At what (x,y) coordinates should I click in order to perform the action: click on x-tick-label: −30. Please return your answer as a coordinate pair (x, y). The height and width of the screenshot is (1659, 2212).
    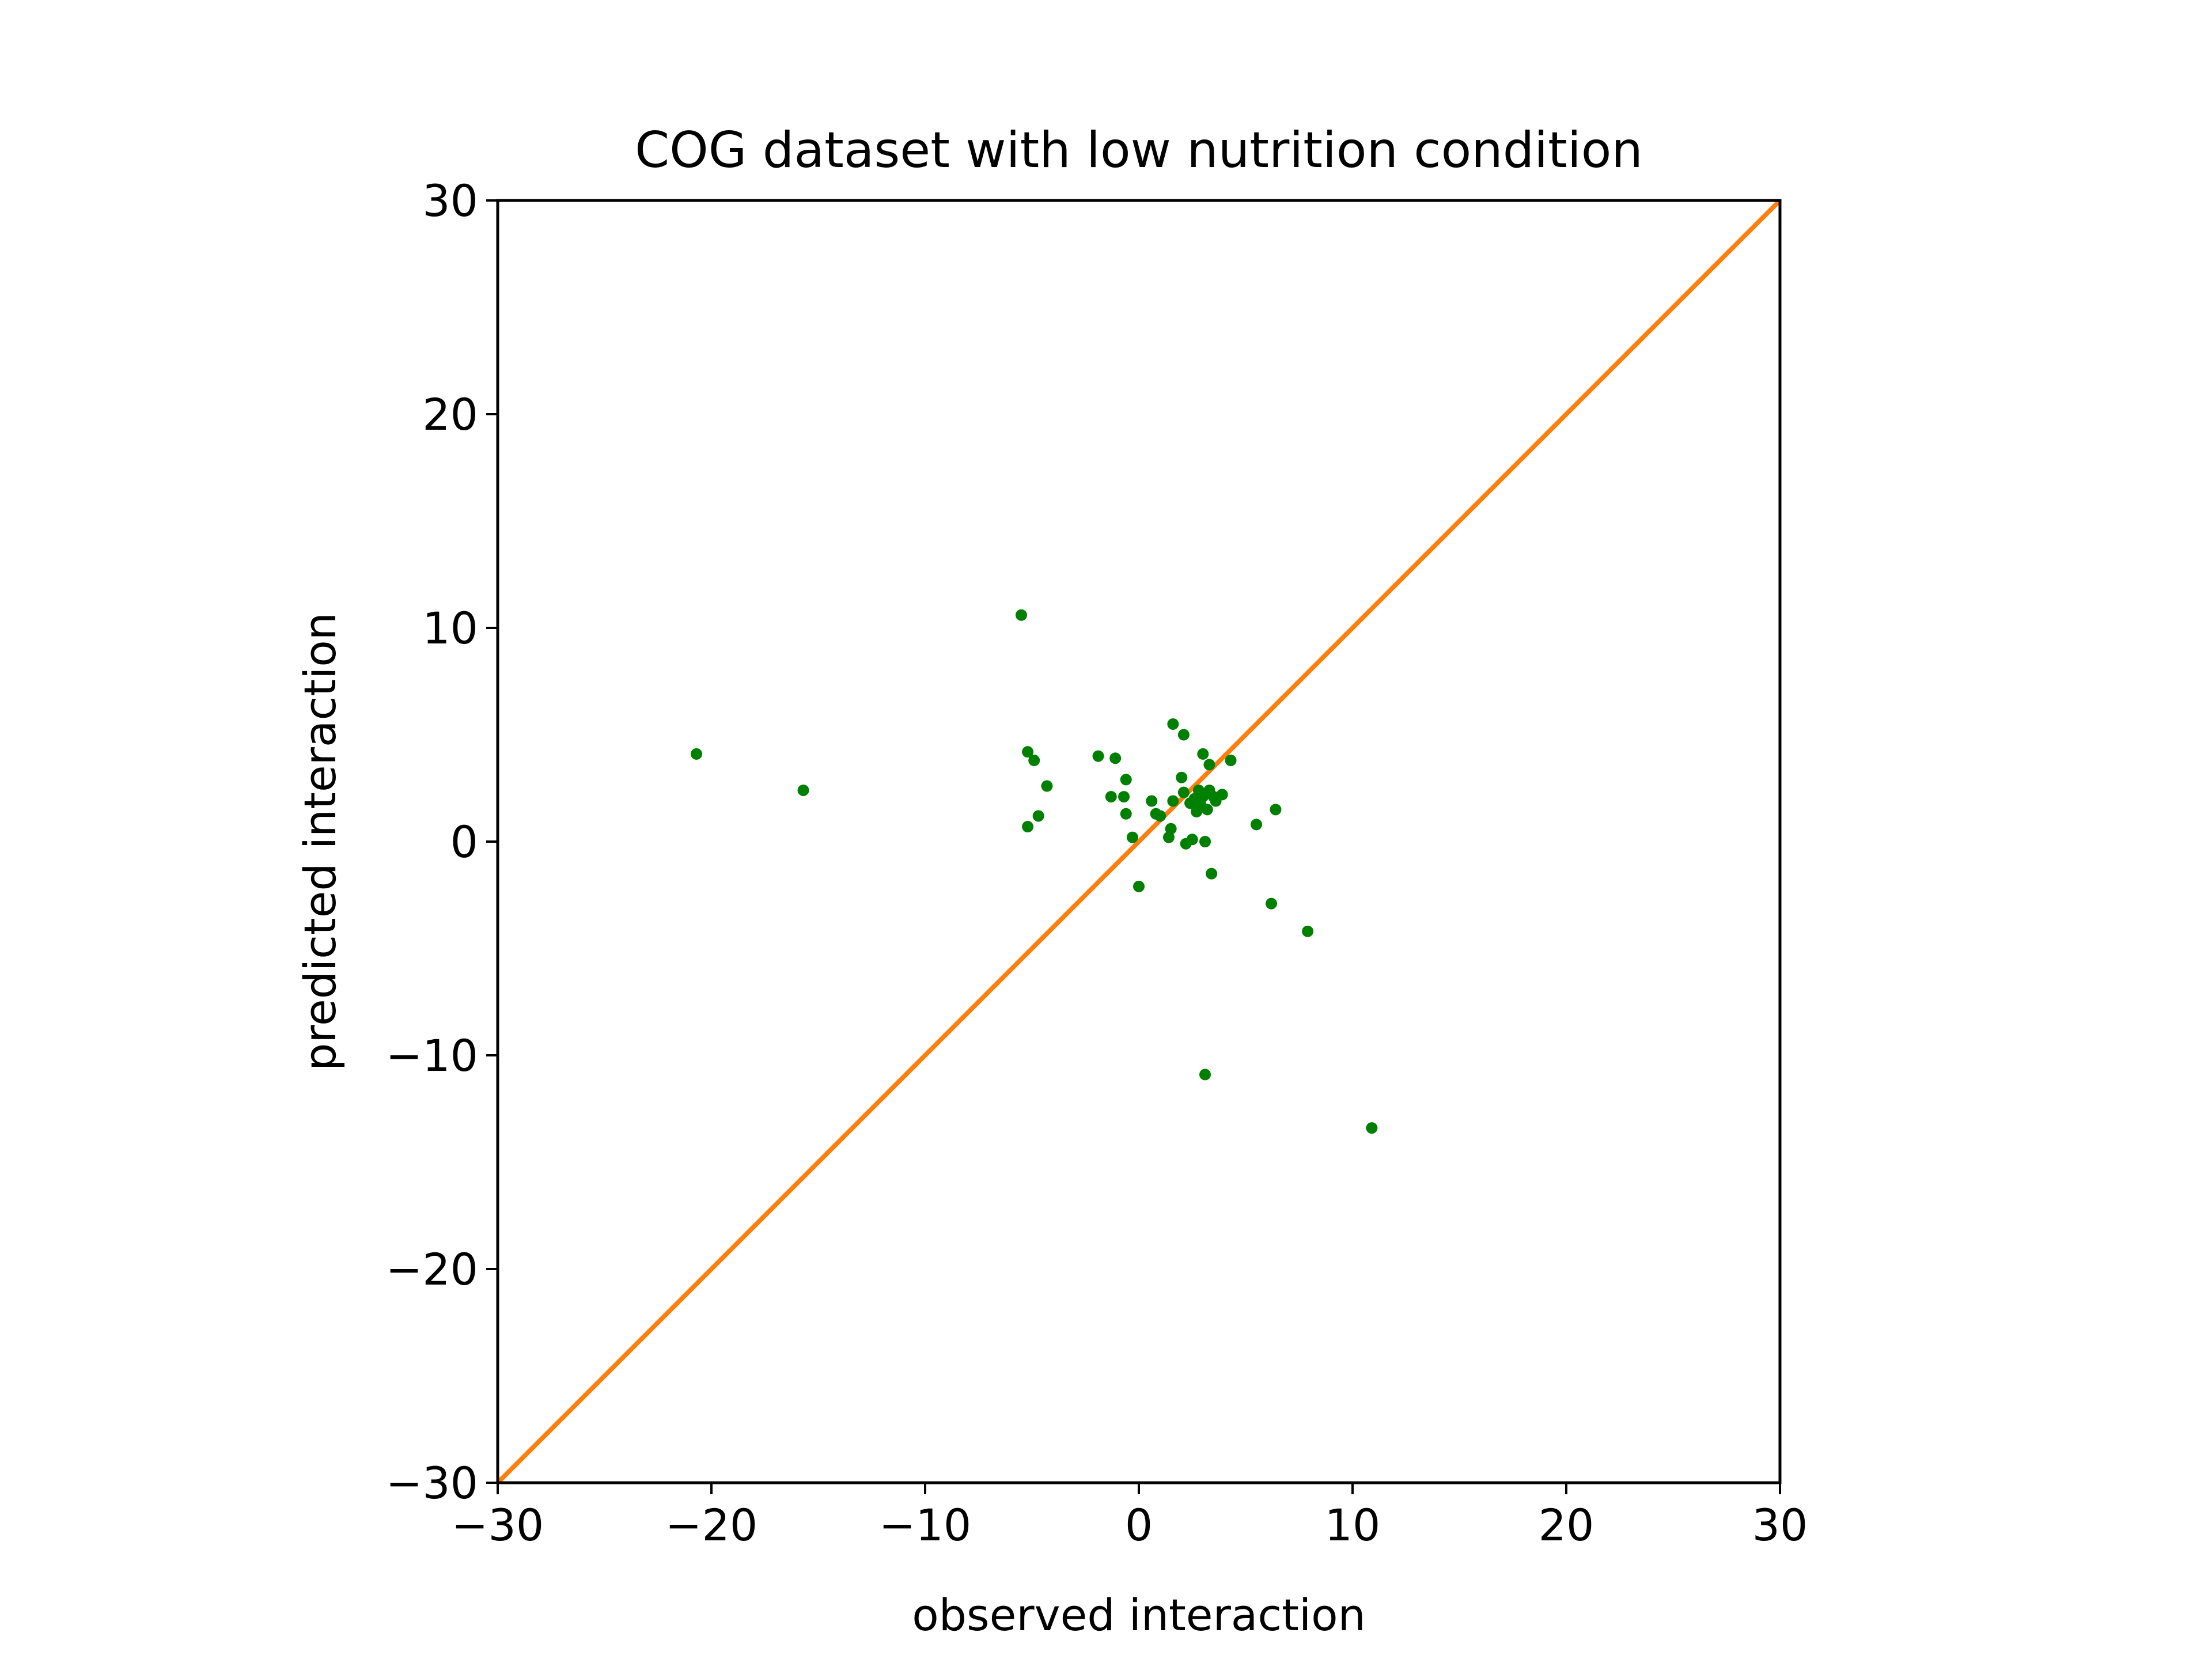
    Looking at the image, I should click on (498, 1525).